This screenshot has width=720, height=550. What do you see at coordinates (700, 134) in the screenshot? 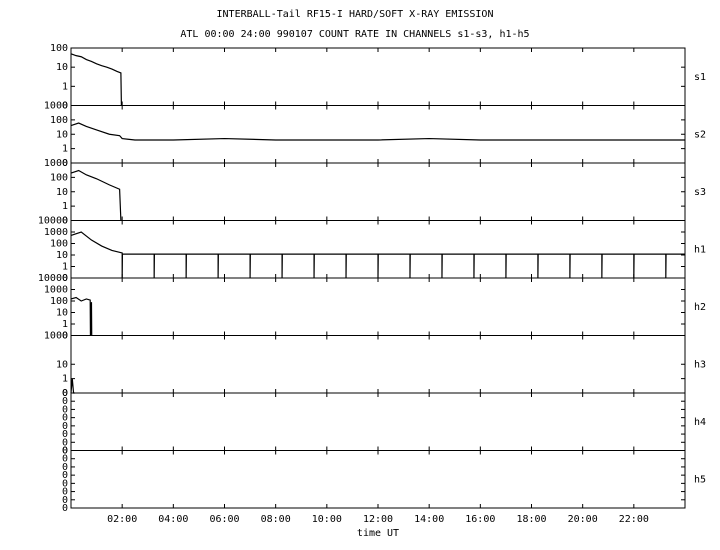
I see `panel-label: s2` at bounding box center [700, 134].